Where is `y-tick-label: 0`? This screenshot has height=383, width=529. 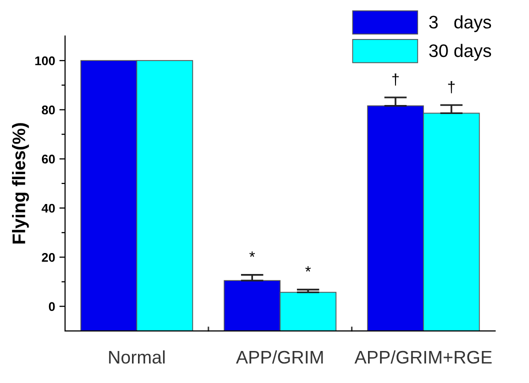 y-tick-label: 0 is located at coordinates (51, 306).